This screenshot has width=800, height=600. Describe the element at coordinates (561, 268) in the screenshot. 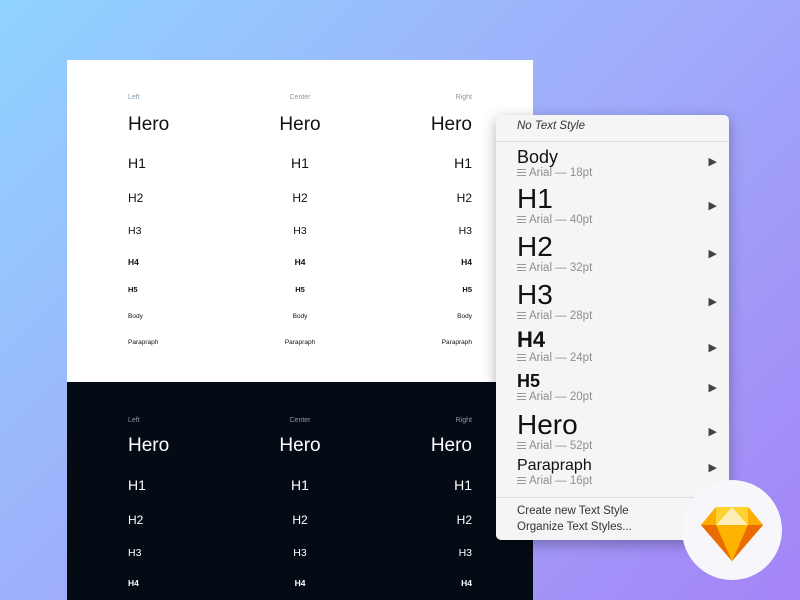

I see `style-font-size: Arial — 32pt` at that location.